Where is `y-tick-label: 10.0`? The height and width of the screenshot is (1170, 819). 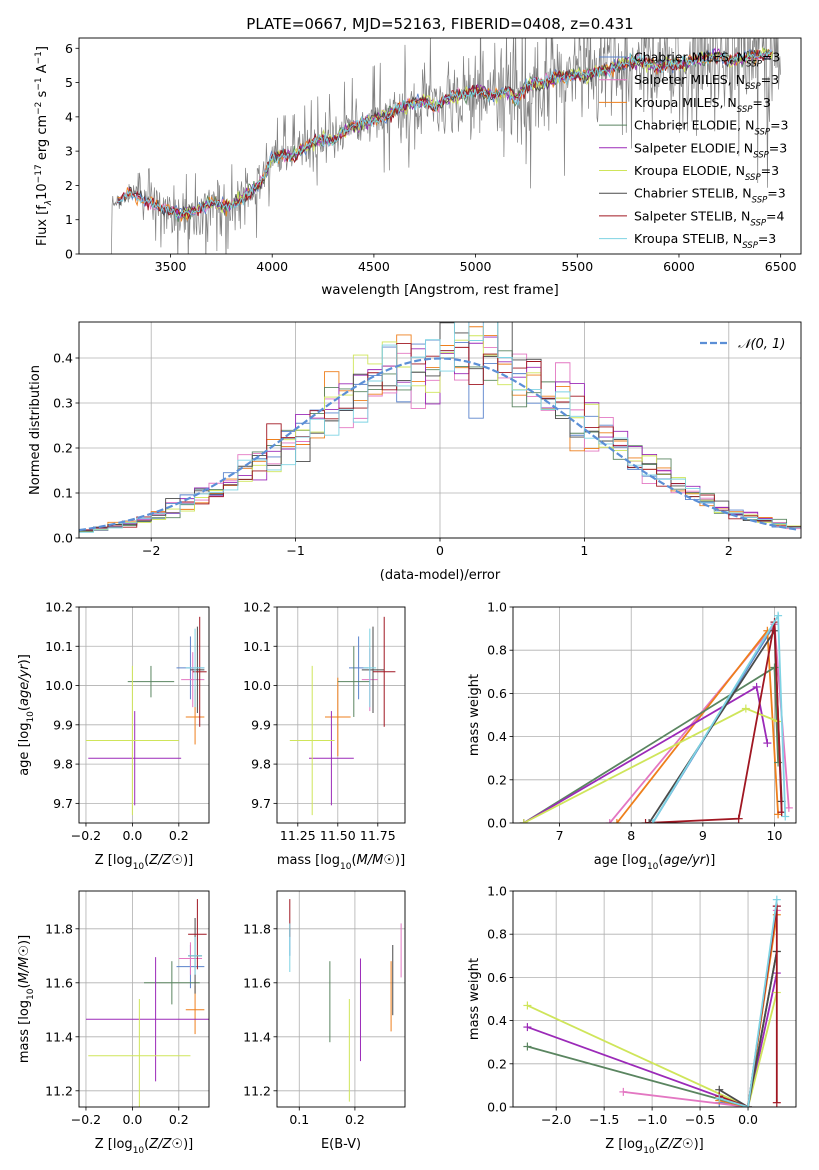
y-tick-label: 10.0 is located at coordinates (59, 685).